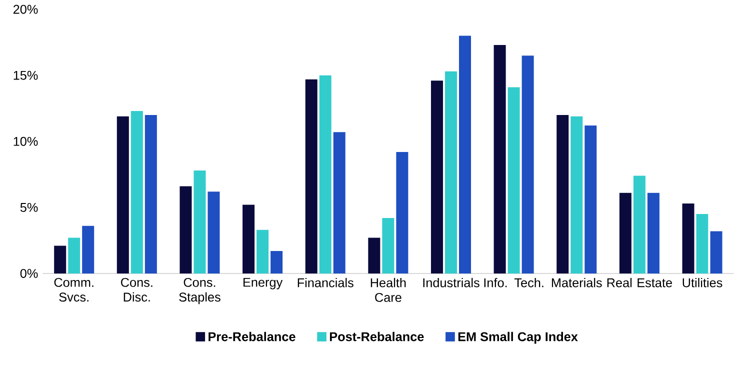 This screenshot has width=739, height=370. Describe the element at coordinates (252, 337) in the screenshot. I see `legend-label: Pre-Rebalance` at that location.